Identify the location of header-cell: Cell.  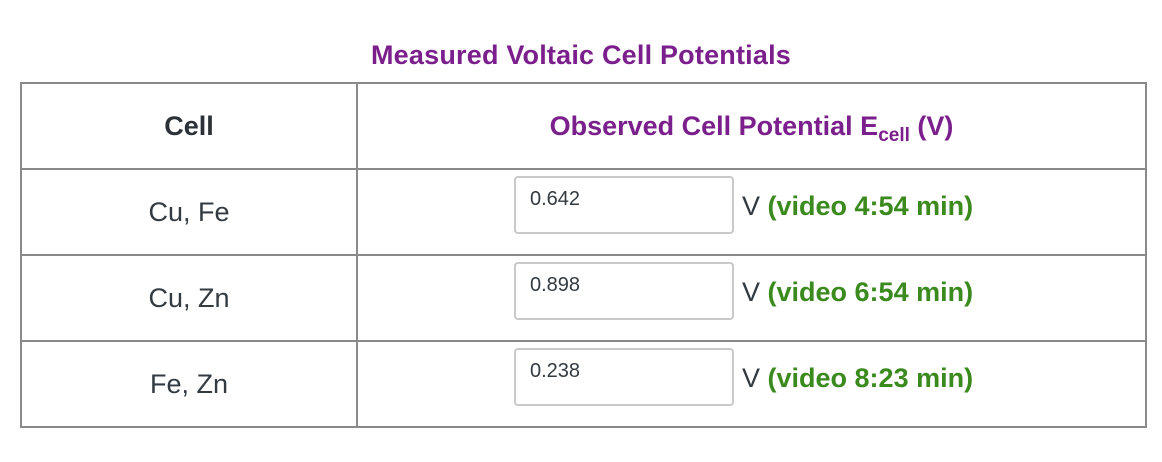
(189, 126).